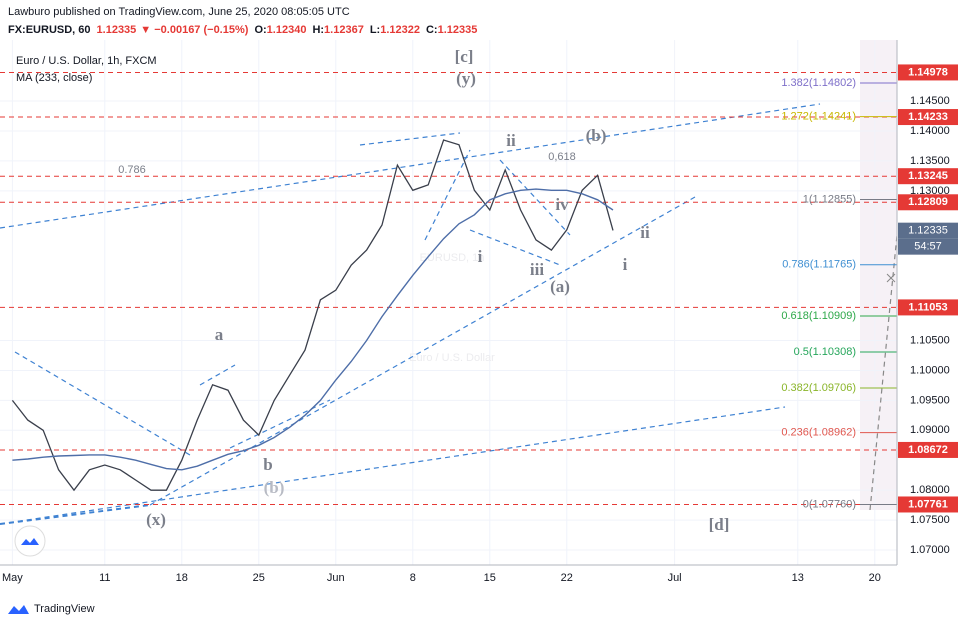 The image size is (961, 628). I want to click on watermark: EURUSD, 1h, so click(452, 258).